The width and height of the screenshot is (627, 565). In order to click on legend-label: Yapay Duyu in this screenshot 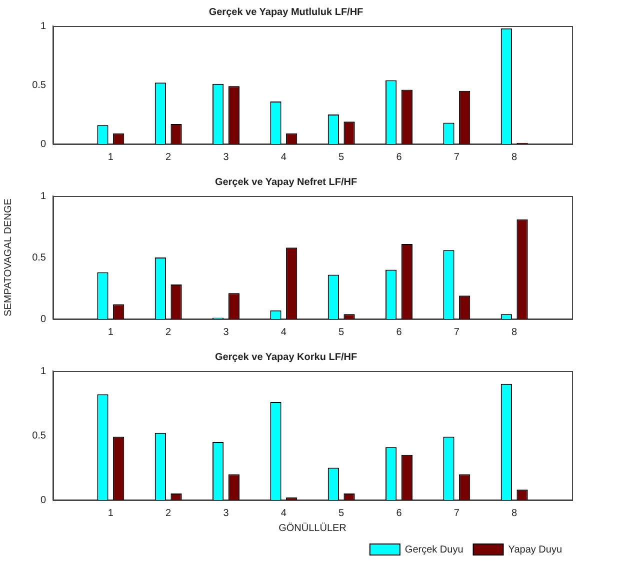, I will do `click(535, 550)`.